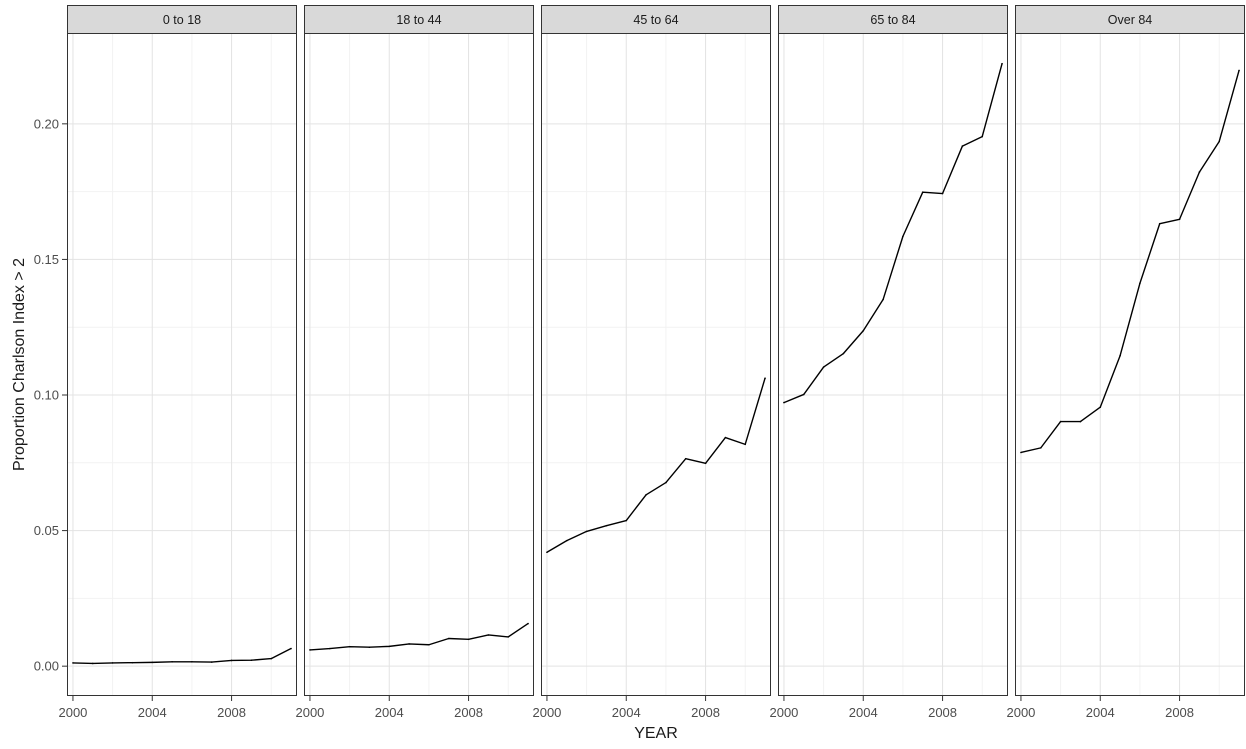 This screenshot has height=749, width=1246. I want to click on facet-strip-label: Over 84, so click(1130, 20).